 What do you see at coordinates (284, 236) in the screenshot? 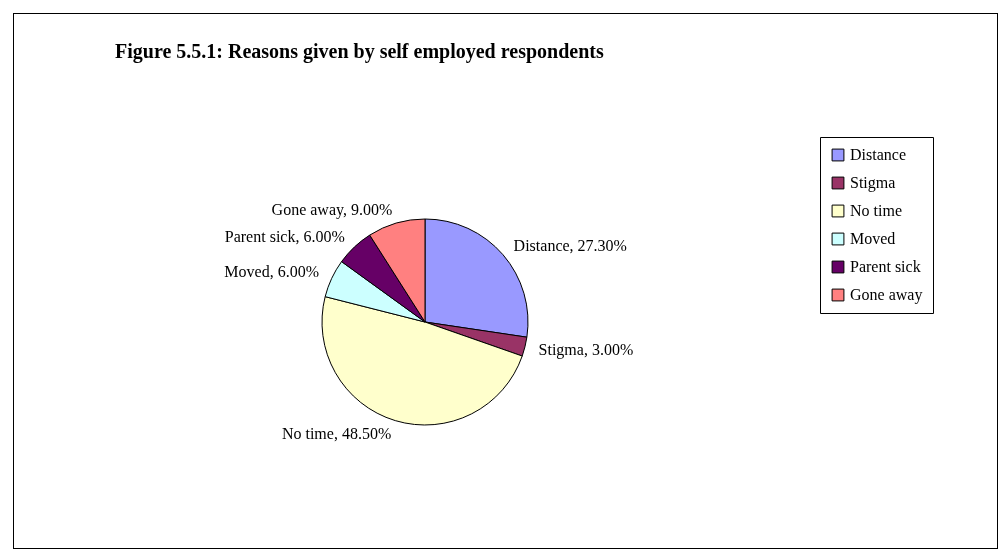
I see `data-label: Parent sick, 6.00%` at bounding box center [284, 236].